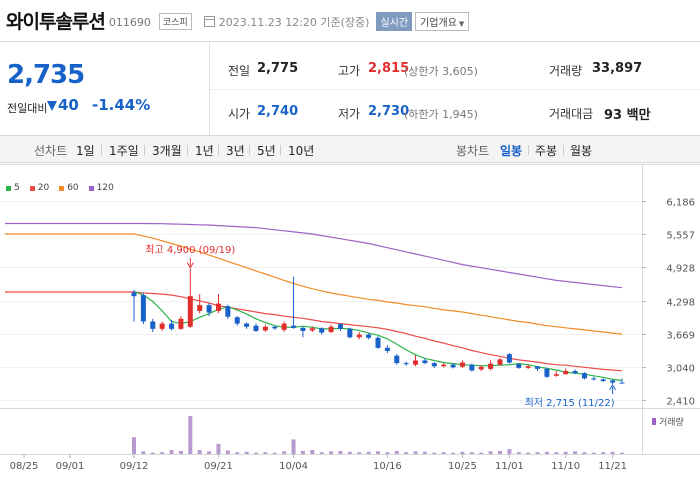 The height and width of the screenshot is (494, 700). Describe the element at coordinates (314, 255) in the screenshot. I see `ma120-line` at that location.